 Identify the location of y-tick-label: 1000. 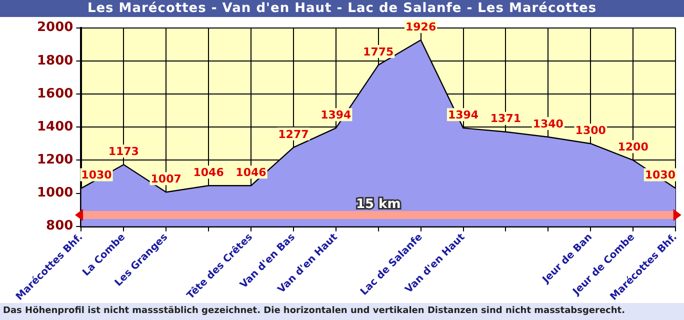
(55, 193).